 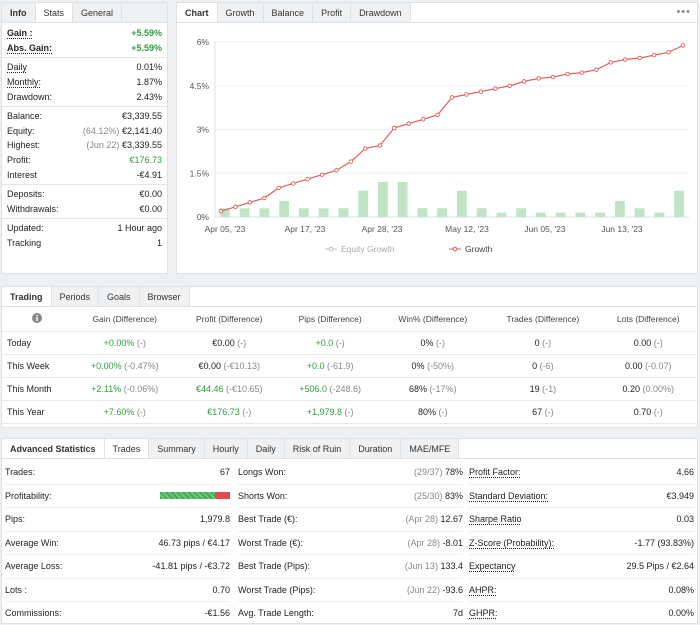 I want to click on table-cell: 0.00 (-), so click(x=648, y=343).